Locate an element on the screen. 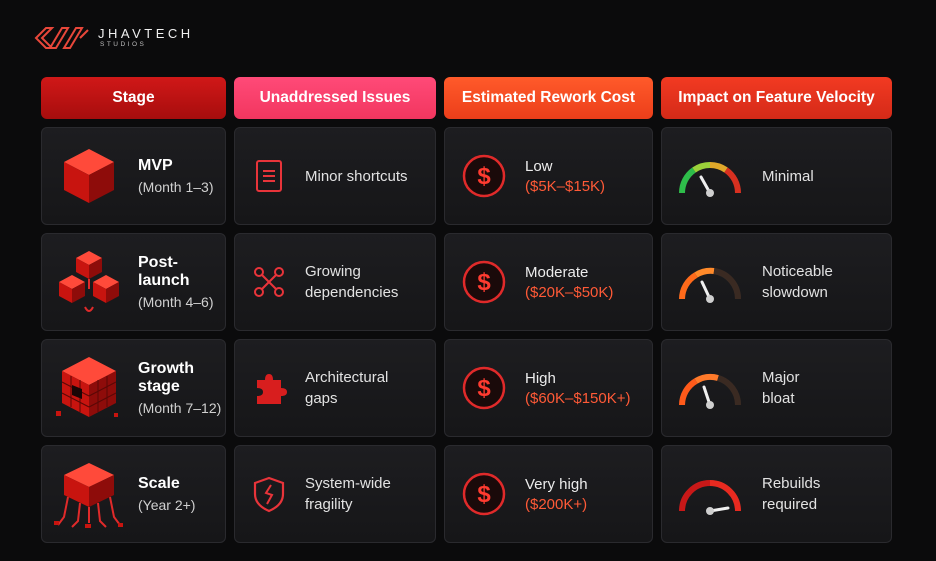 This screenshot has width=936, height=561. stage-name: MVP is located at coordinates (155, 165).